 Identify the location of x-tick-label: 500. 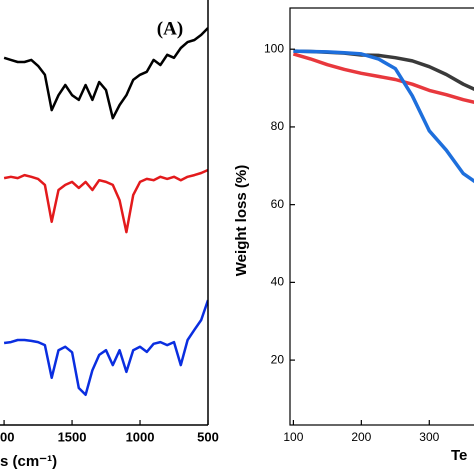
(208, 436).